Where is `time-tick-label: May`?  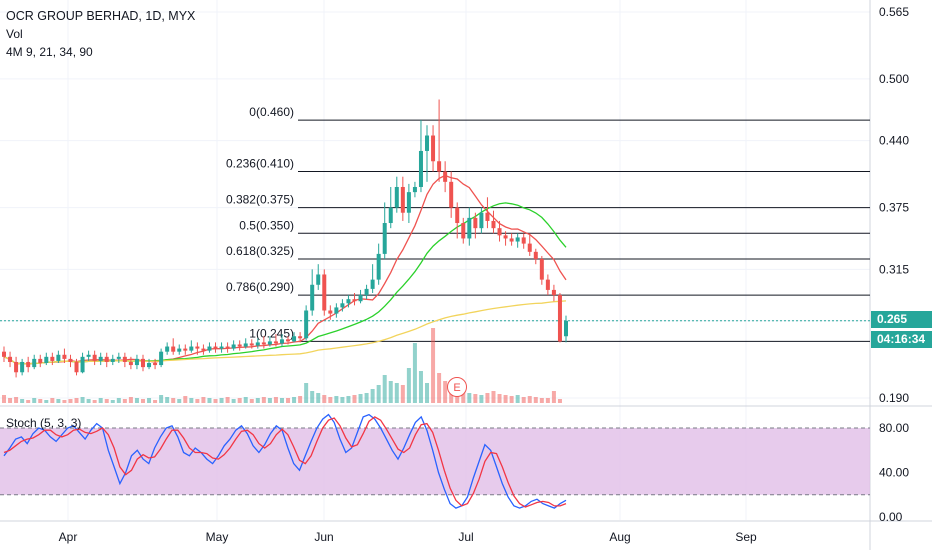
time-tick-label: May is located at coordinates (217, 537).